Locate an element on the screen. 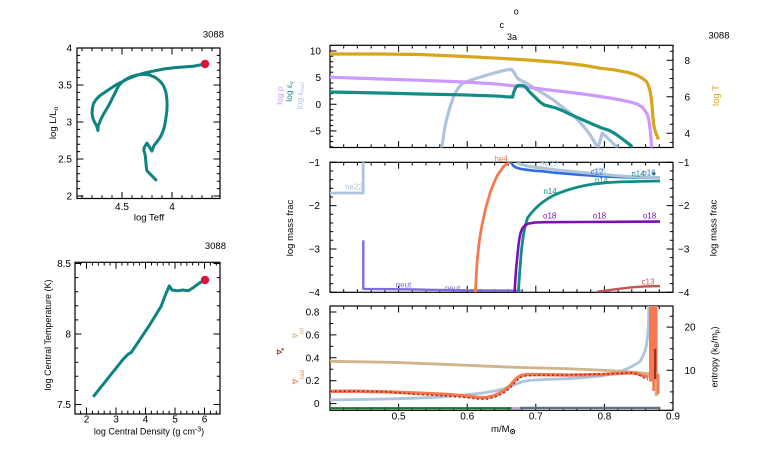 The height and width of the screenshot is (460, 766). svg-text: c is located at coordinates (501, 25).